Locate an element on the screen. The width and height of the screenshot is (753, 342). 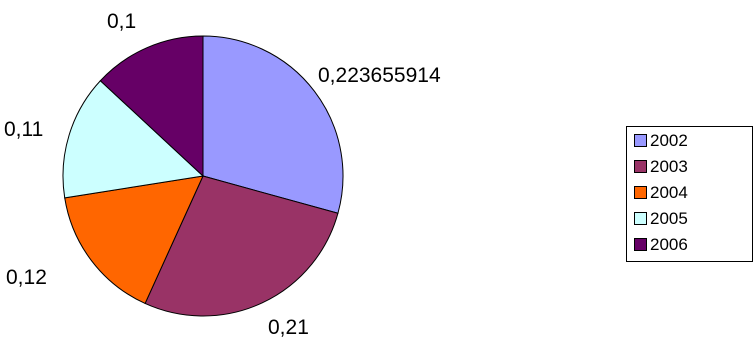
pie-slice-2002 is located at coordinates (273, 124).